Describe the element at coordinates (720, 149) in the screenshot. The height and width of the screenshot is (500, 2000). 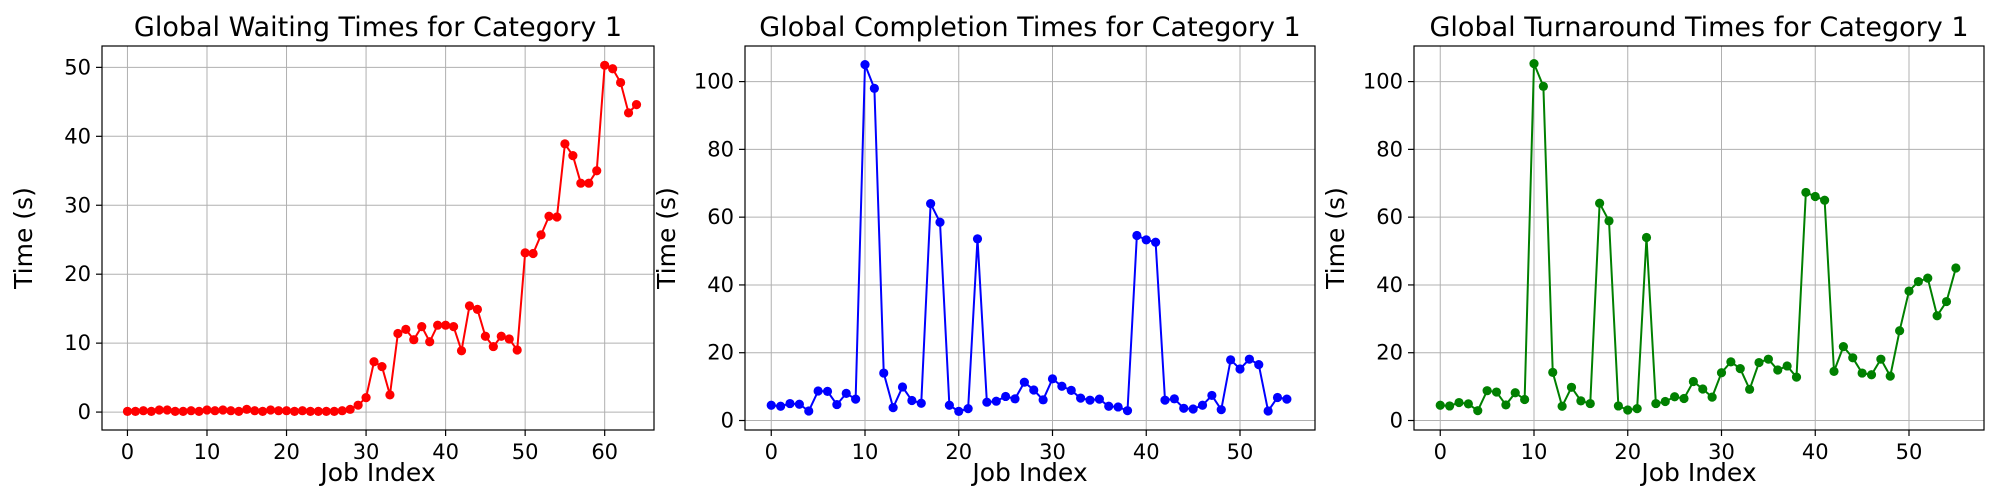
I see `y-tick-label: 80` at that location.